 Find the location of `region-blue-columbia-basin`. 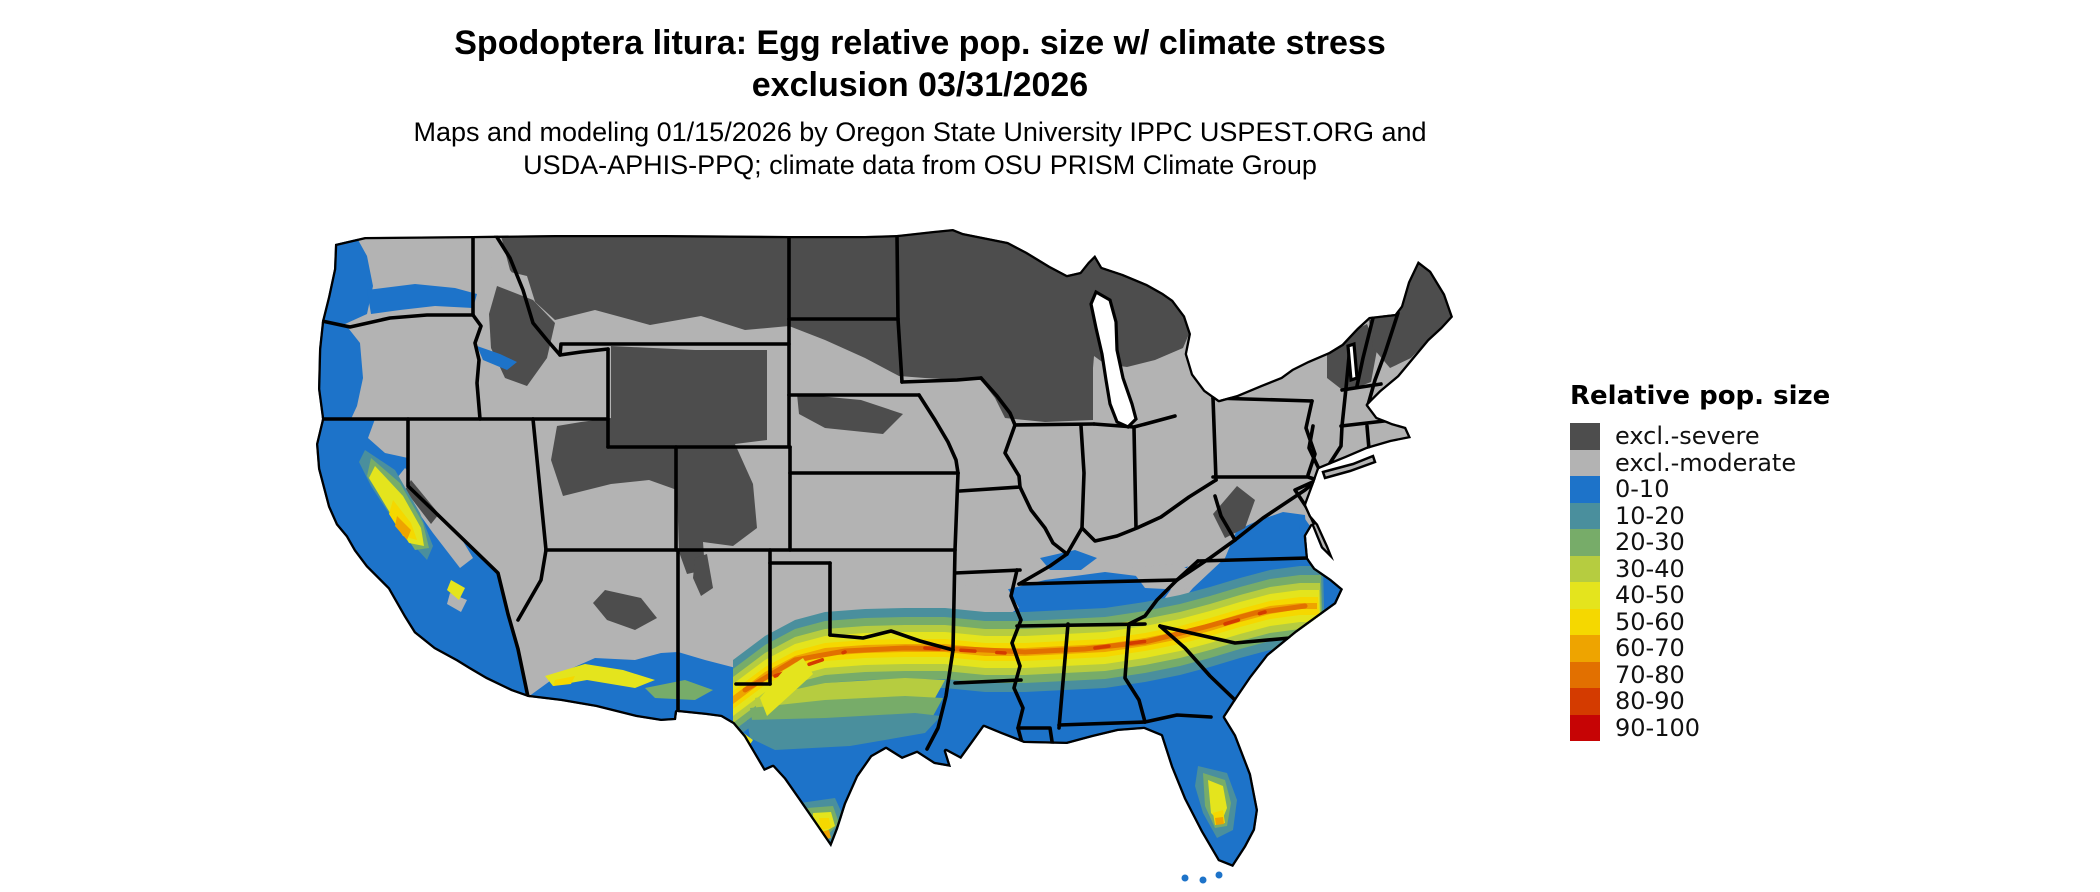

region-blue-columbia-basin is located at coordinates (422, 299).